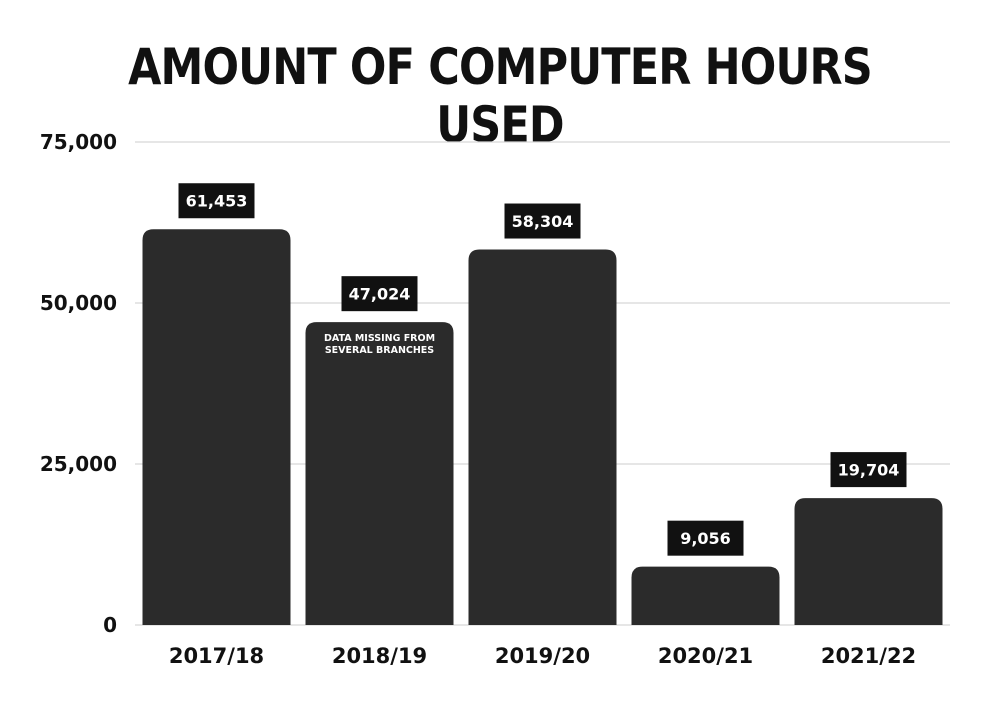 The width and height of the screenshot is (1000, 714). I want to click on y-tick-label: 25,000, so click(78, 464).